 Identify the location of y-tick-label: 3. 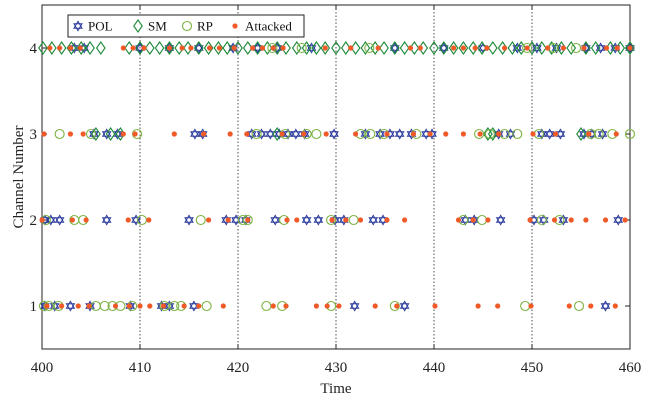
(34, 135).